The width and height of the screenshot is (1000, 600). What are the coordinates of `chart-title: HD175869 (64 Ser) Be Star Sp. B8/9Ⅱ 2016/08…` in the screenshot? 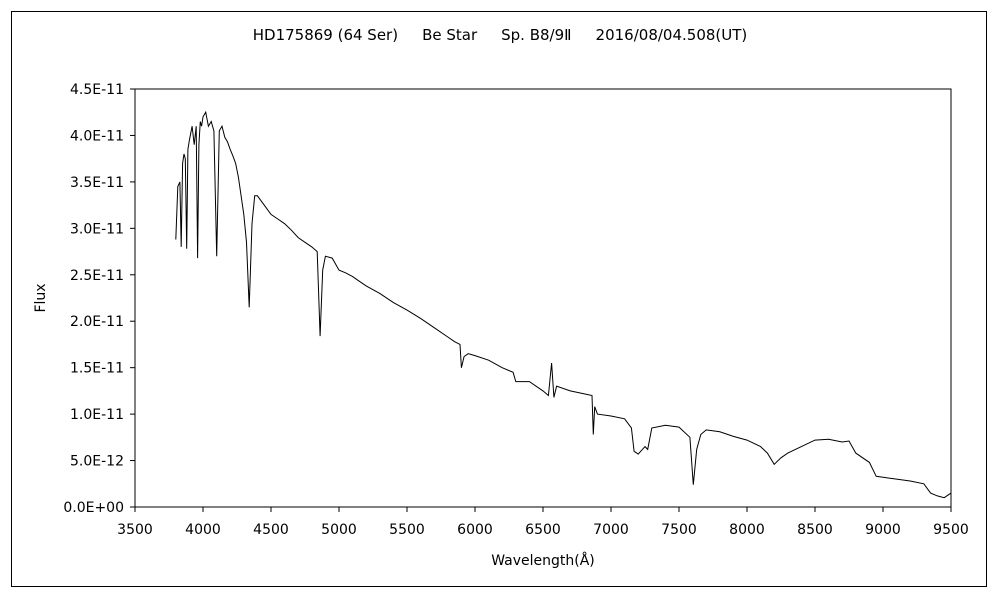 It's located at (500, 35).